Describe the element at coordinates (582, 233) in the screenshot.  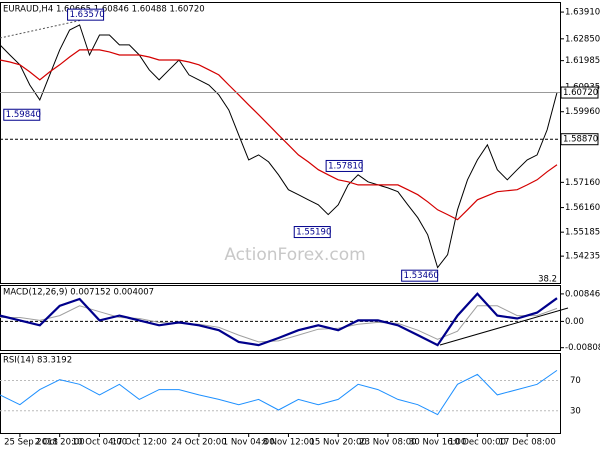
I see `y-tick-label: 1.55185` at that location.